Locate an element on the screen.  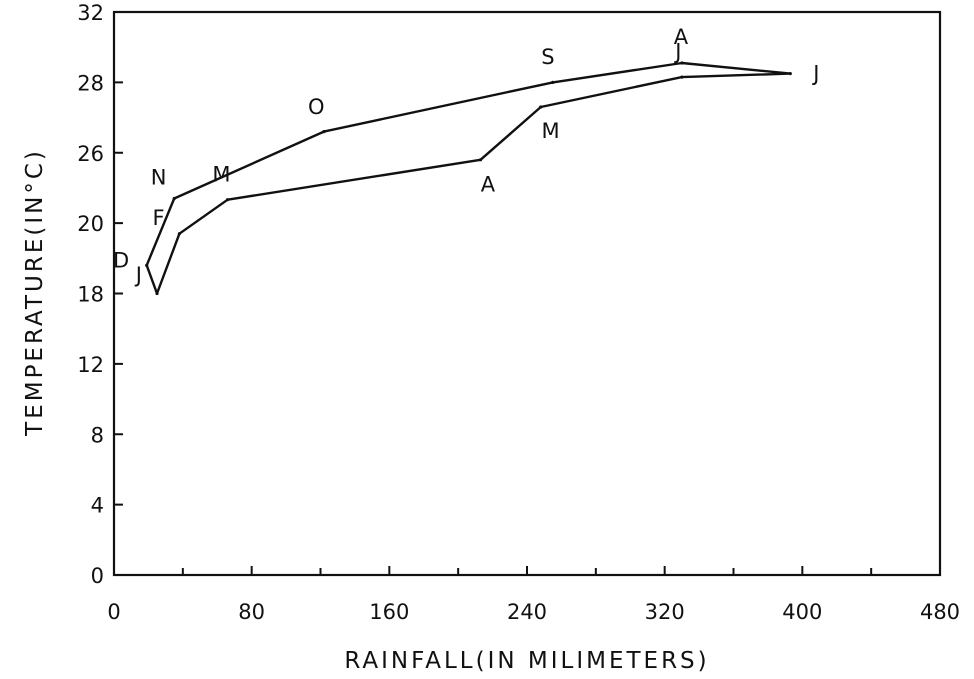
x-tick-label: 320 is located at coordinates (665, 612).